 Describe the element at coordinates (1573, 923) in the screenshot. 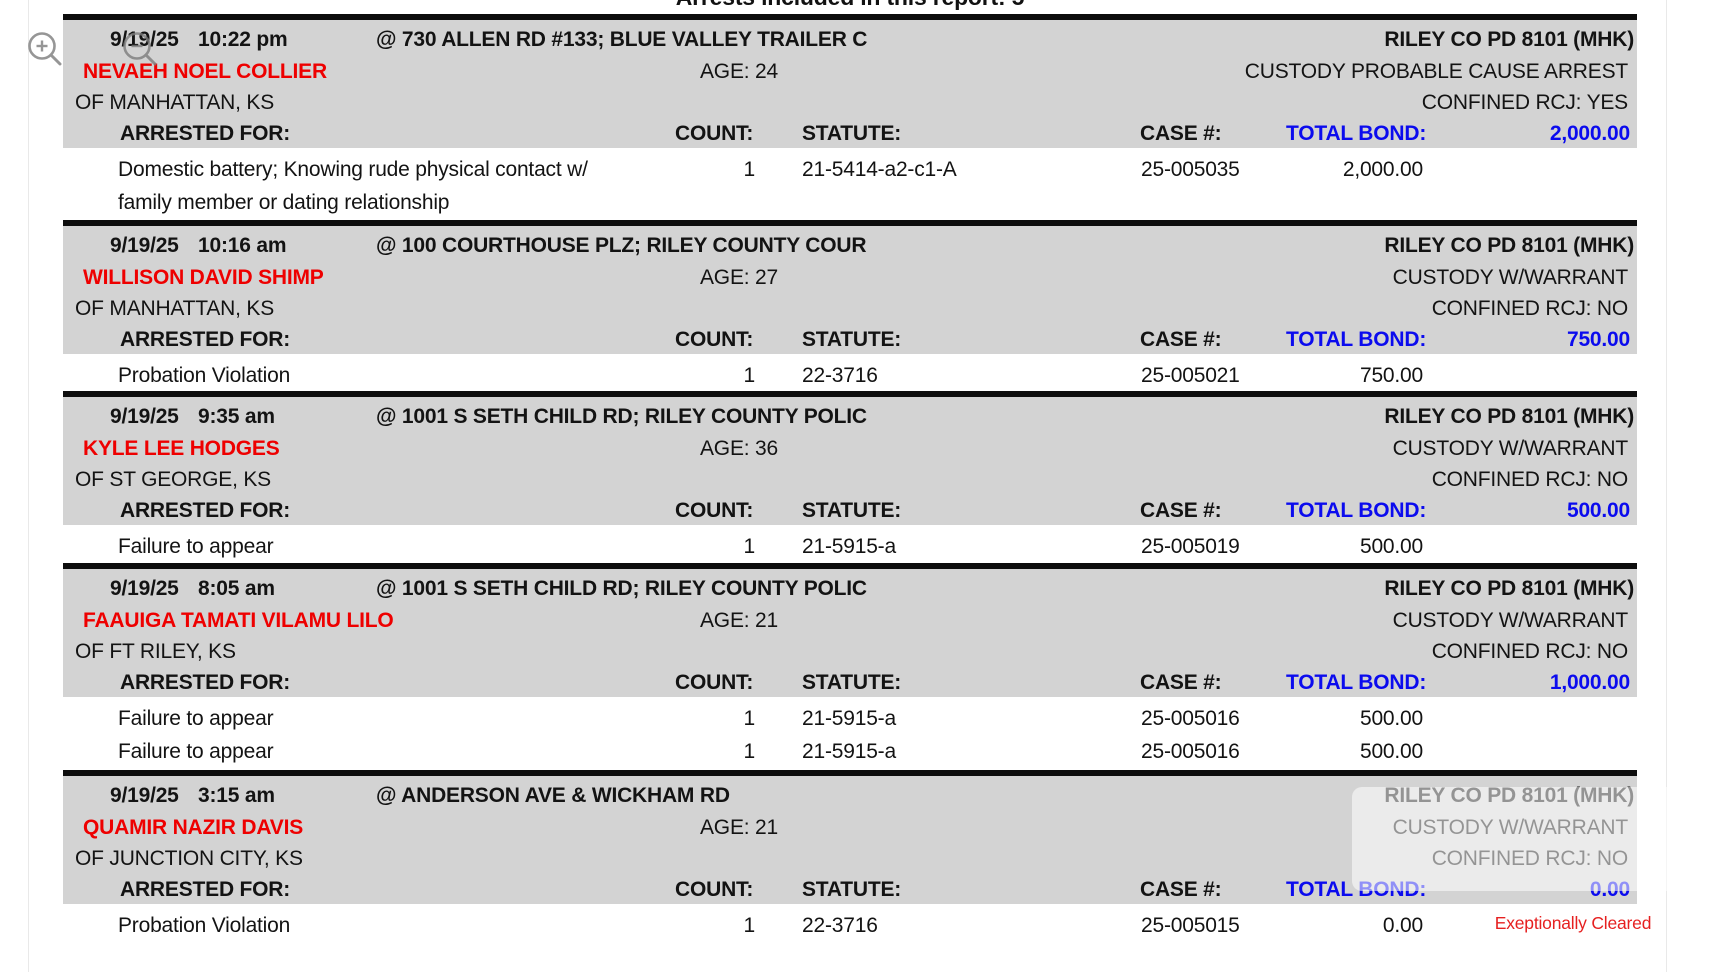

I see `charge-disposition-note: Exeptionally Cleared` at that location.